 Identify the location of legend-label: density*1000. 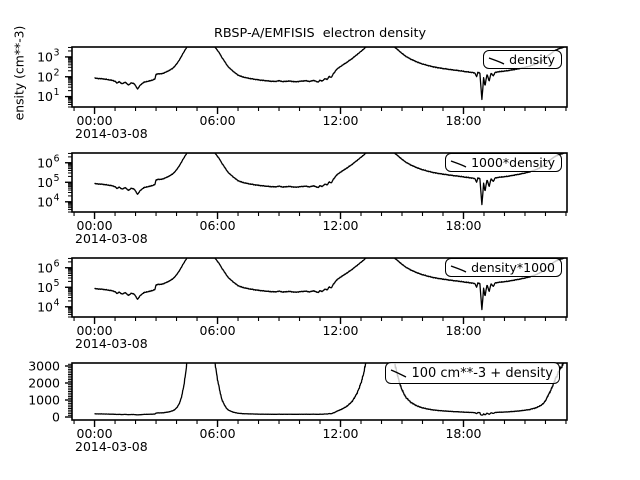
(513, 267).